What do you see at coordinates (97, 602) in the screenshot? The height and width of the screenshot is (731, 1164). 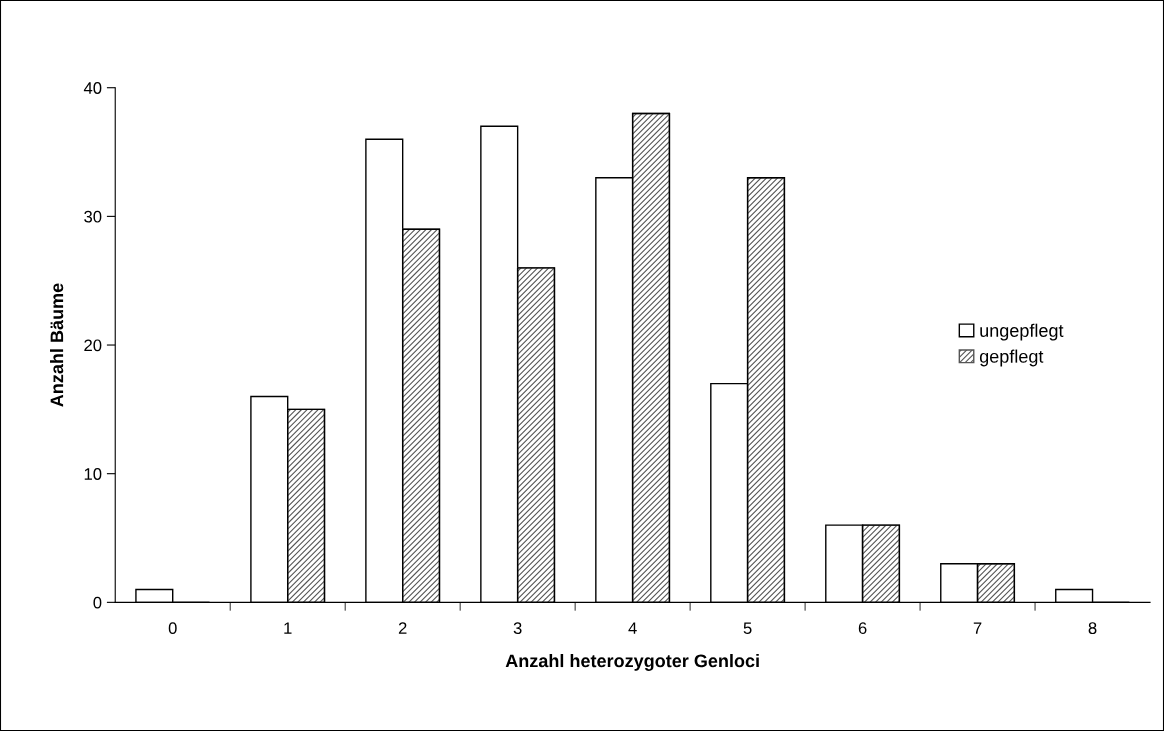 I see `y-tick-label: 0` at bounding box center [97, 602].